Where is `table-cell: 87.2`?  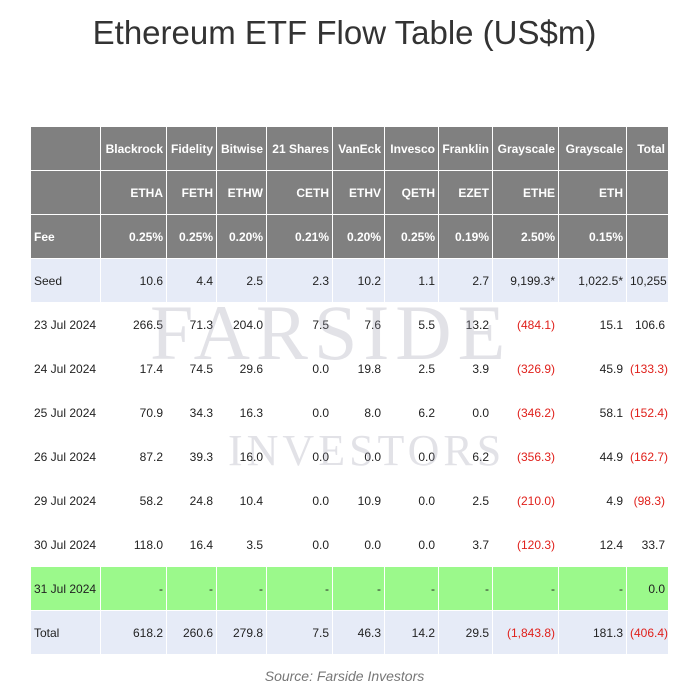
table-cell: 87.2 is located at coordinates (133, 456).